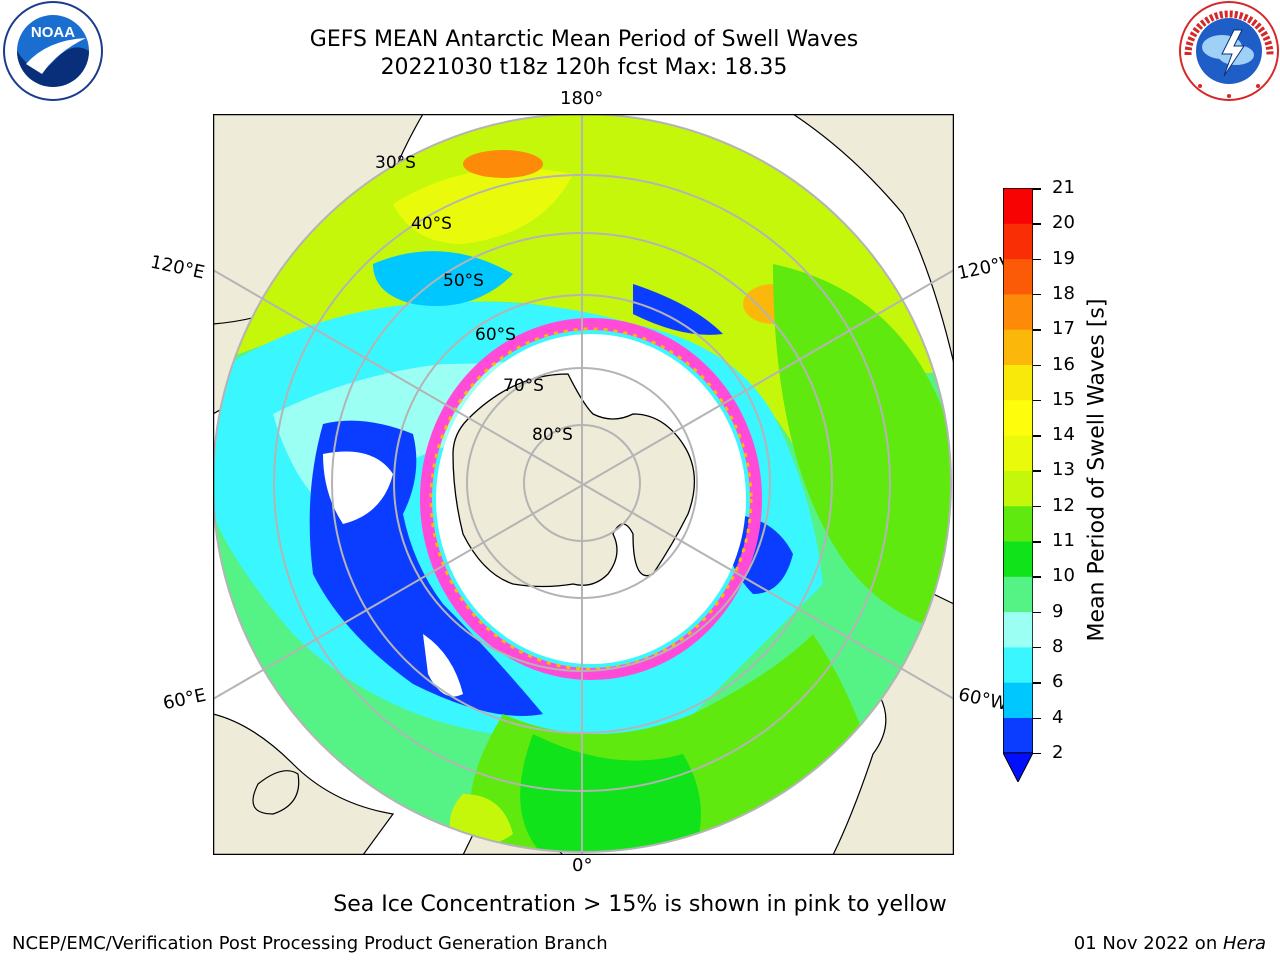 The width and height of the screenshot is (1280, 960). Describe the element at coordinates (584, 67) in the screenshot. I see `chart-subtitle: 20221030 t18z 120h fcst Max: 18.35` at that location.